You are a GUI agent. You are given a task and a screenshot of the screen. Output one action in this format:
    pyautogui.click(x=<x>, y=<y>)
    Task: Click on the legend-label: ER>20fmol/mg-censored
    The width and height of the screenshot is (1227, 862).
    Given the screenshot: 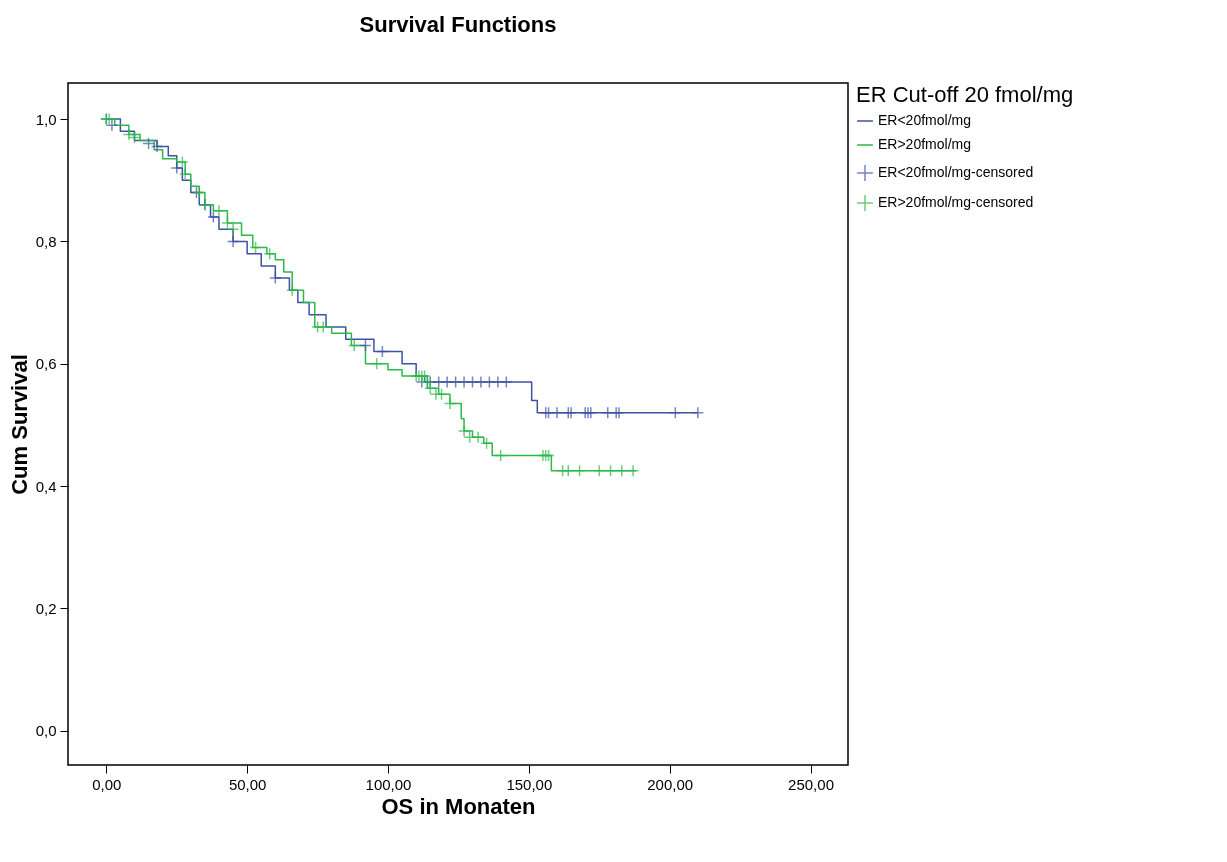 What is the action you would take?
    pyautogui.click(x=956, y=202)
    